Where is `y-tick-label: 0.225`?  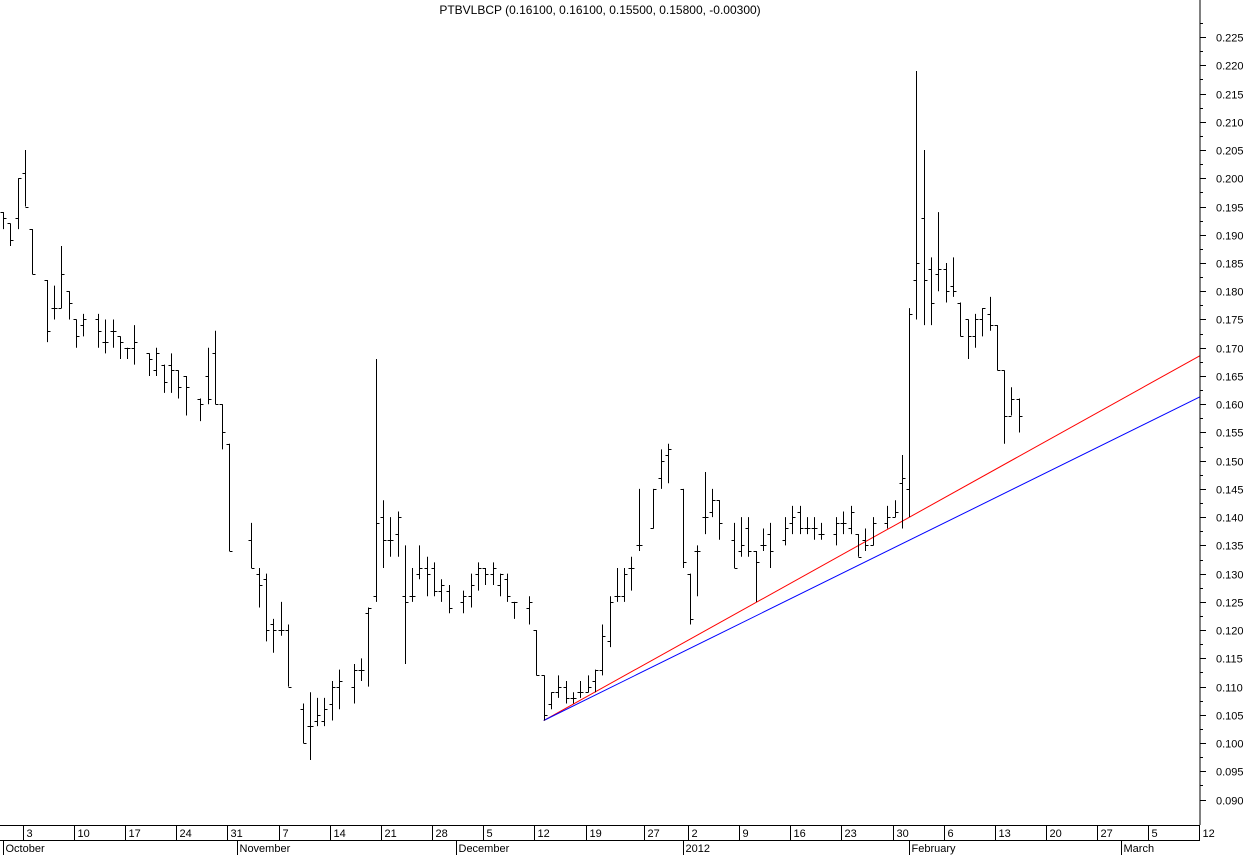
y-tick-label: 0.225 is located at coordinates (1230, 39).